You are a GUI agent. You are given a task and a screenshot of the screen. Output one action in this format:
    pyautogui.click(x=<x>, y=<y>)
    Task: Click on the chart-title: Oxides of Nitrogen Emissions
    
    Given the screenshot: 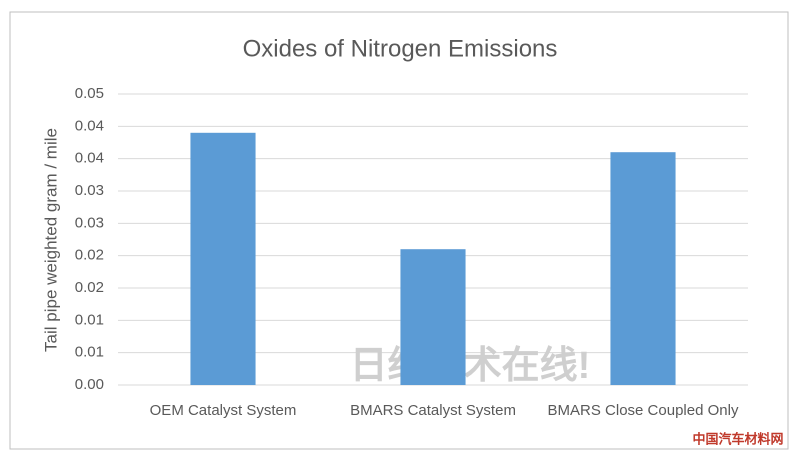 What is the action you would take?
    pyautogui.click(x=400, y=48)
    